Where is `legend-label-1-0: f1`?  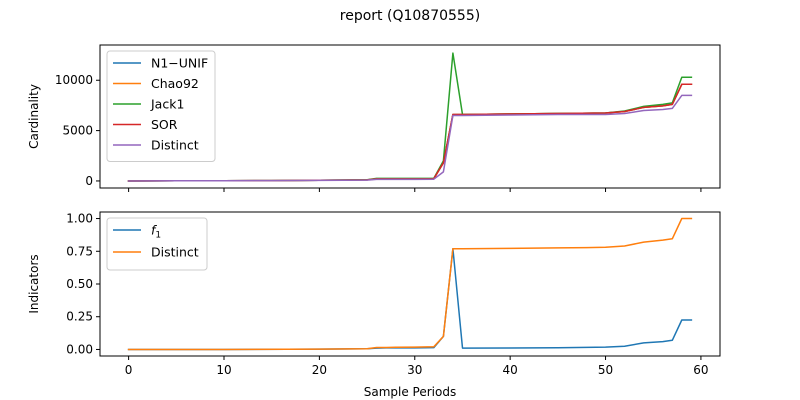
legend-label-1-0: f1 is located at coordinates (156, 232).